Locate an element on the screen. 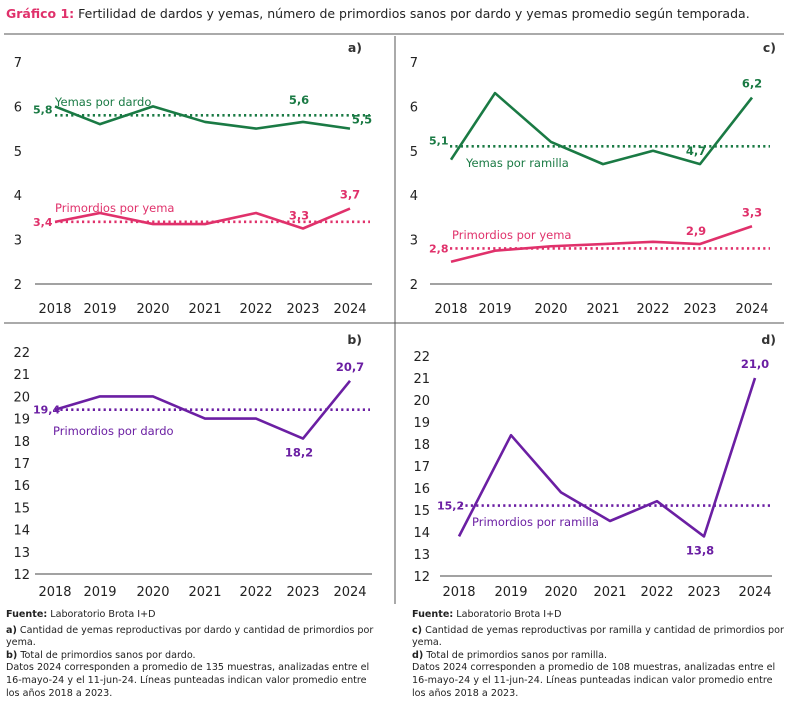 The width and height of the screenshot is (788, 727). data-label: 4,7 is located at coordinates (696, 151).